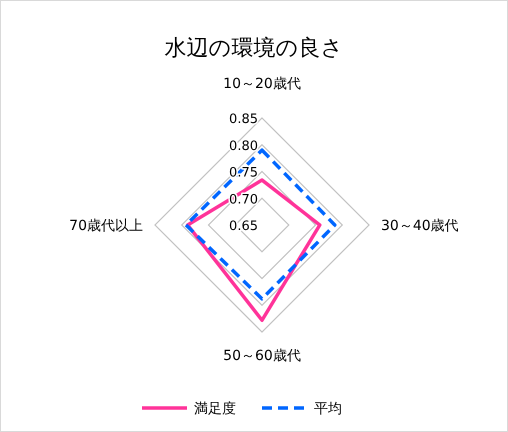  What do you see at coordinates (262, 84) in the screenshot?
I see `spoke-label: 10～20歳代` at bounding box center [262, 84].